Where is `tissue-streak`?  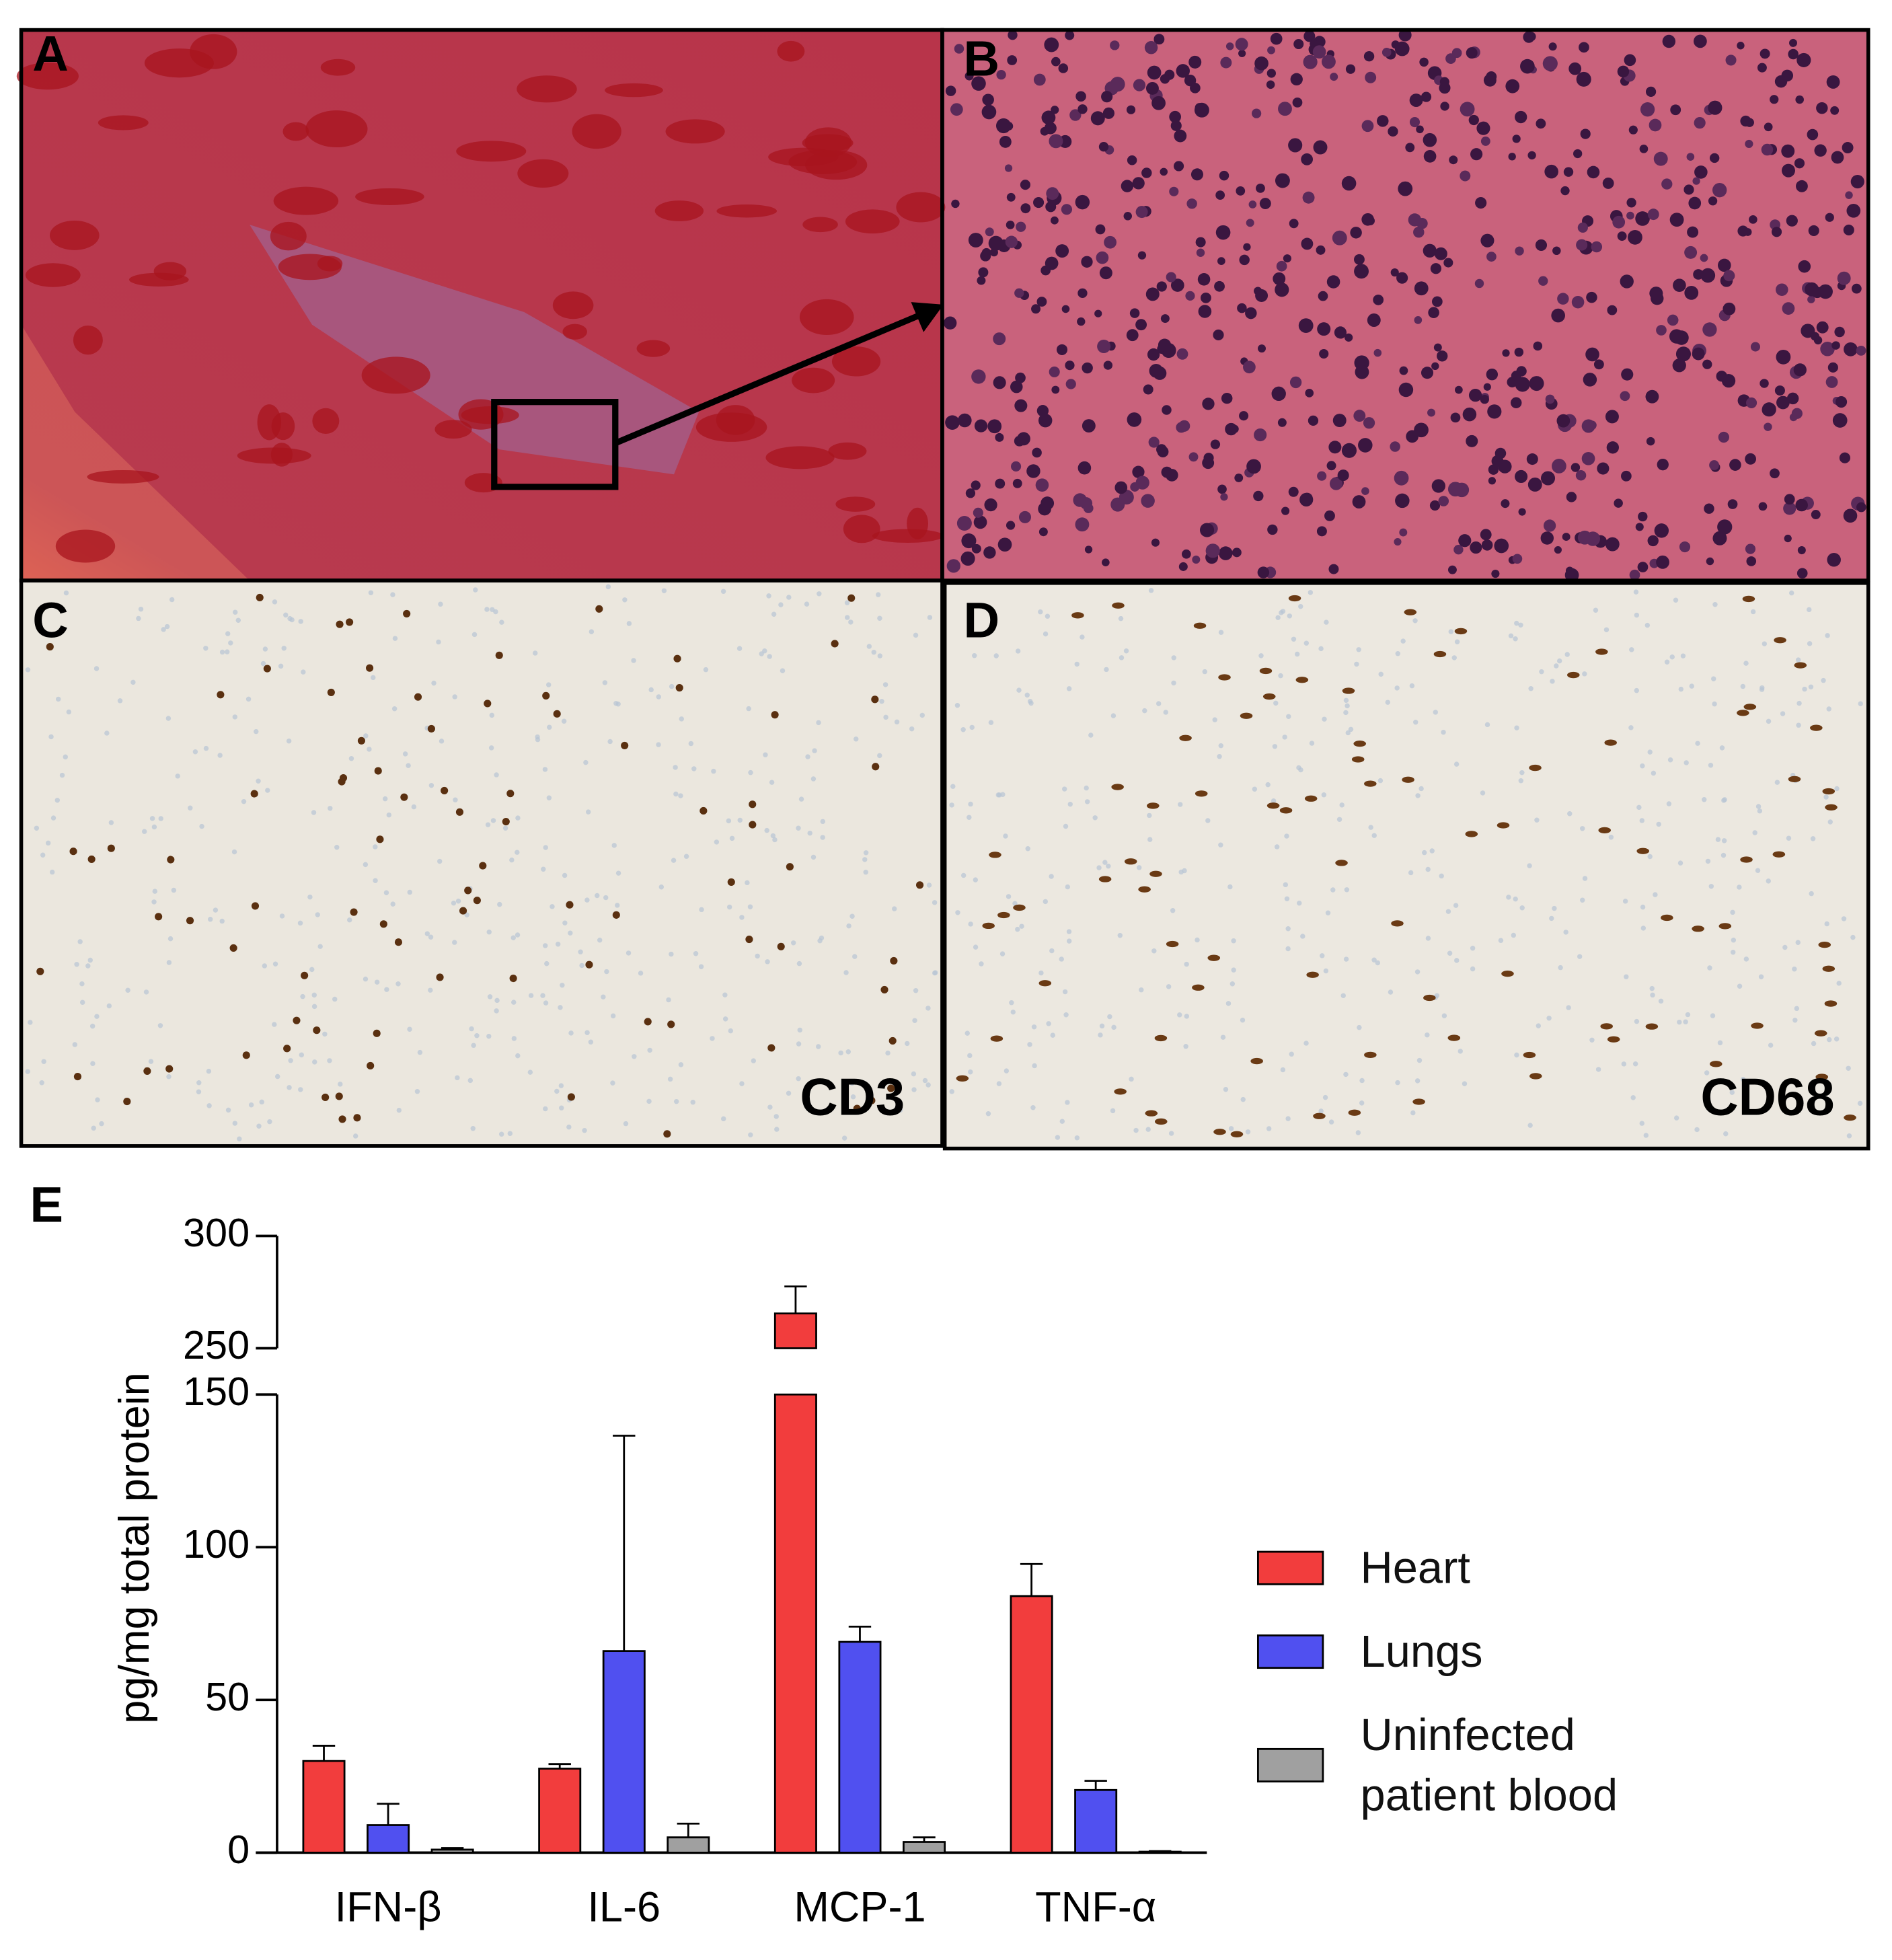 tissue-streak is located at coordinates (474, 350).